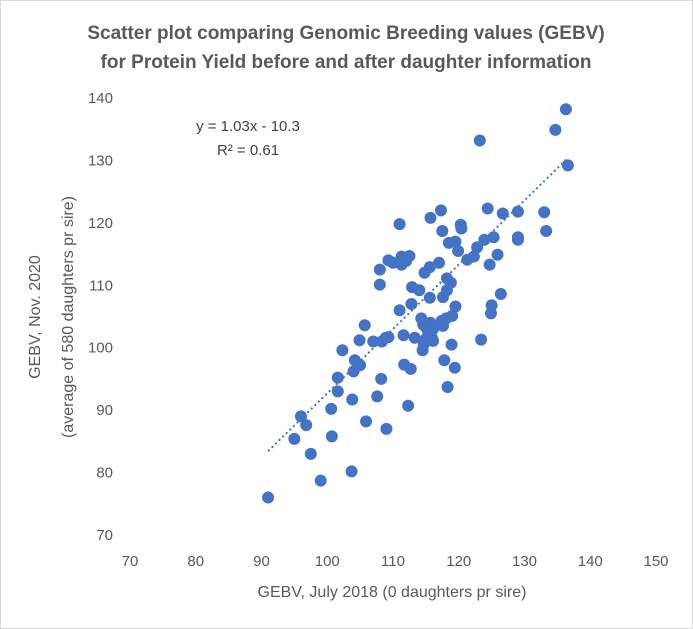 This screenshot has width=693, height=629. I want to click on y-axis-title-line-1: GEBV, Nov. 2020, so click(35, 317).